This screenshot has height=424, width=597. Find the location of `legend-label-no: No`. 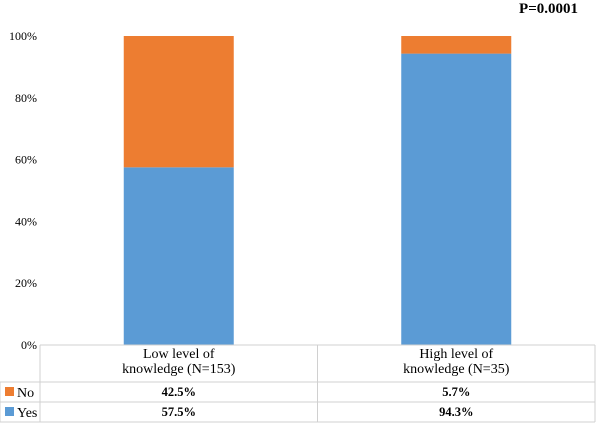

legend-label-no: No is located at coordinates (25, 393).